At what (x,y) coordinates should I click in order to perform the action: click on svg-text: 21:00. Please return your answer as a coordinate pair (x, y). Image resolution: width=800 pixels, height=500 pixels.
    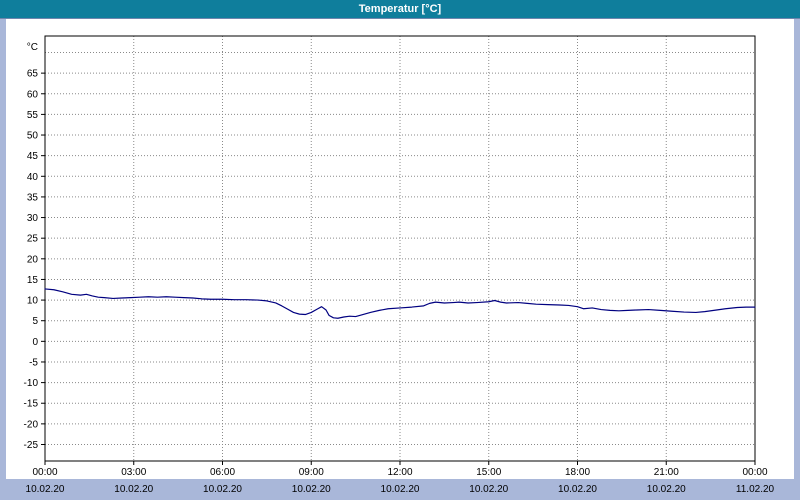
    Looking at the image, I should click on (666, 472).